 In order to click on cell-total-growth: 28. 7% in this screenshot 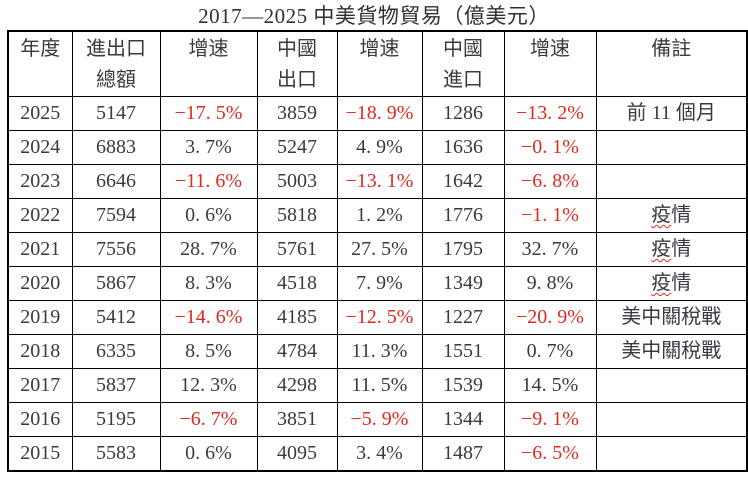, I will do `click(208, 249)`.